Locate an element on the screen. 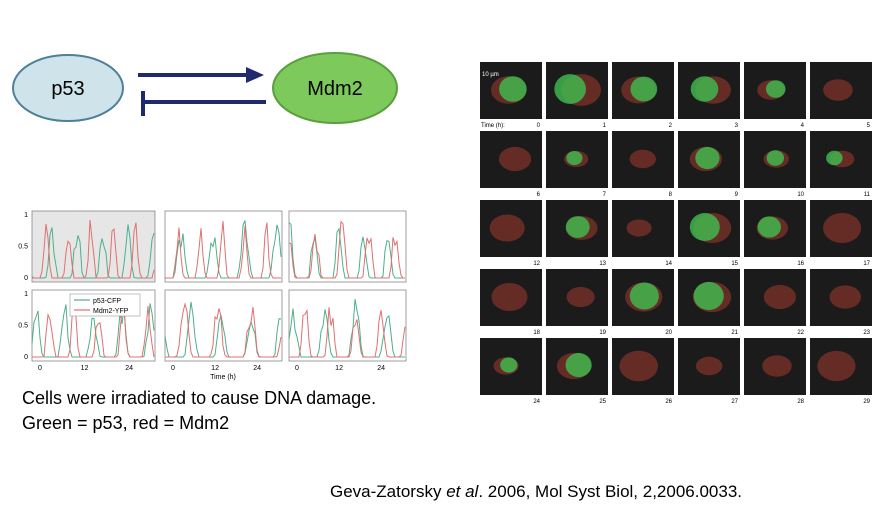 Image resolution: width=892 pixels, height=512 pixels. x-axis-label: Time (h) is located at coordinates (223, 377).